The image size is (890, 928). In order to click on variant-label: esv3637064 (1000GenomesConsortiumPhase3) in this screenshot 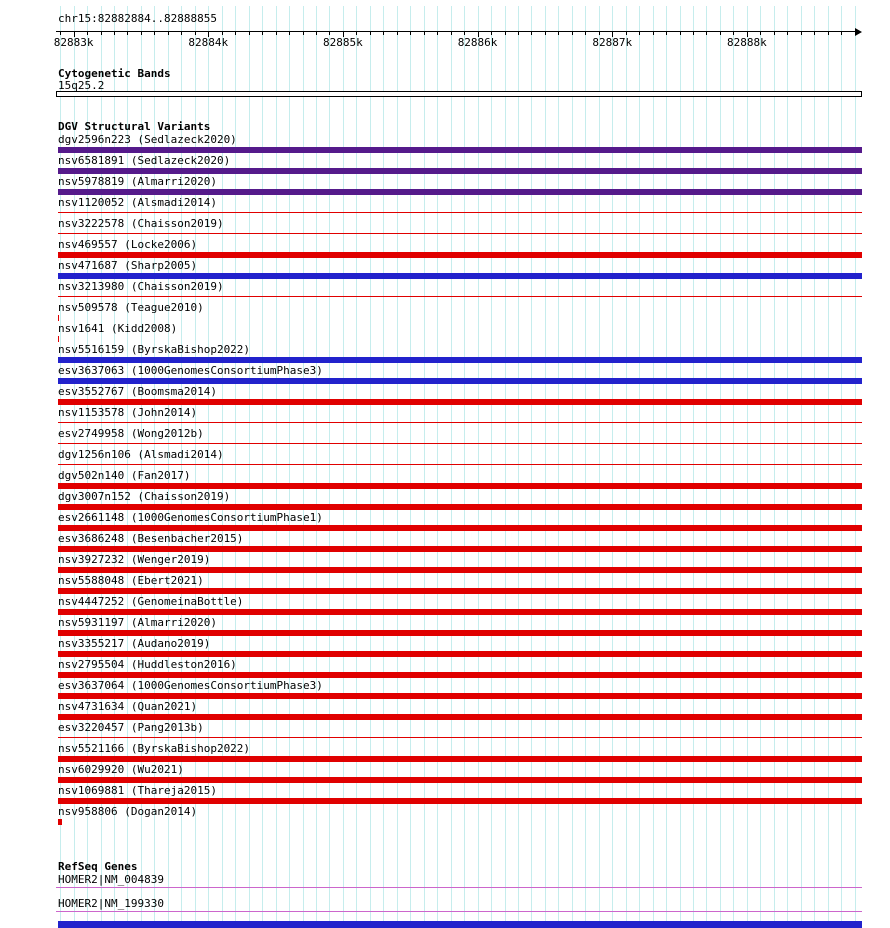, I will do `click(190, 685)`.